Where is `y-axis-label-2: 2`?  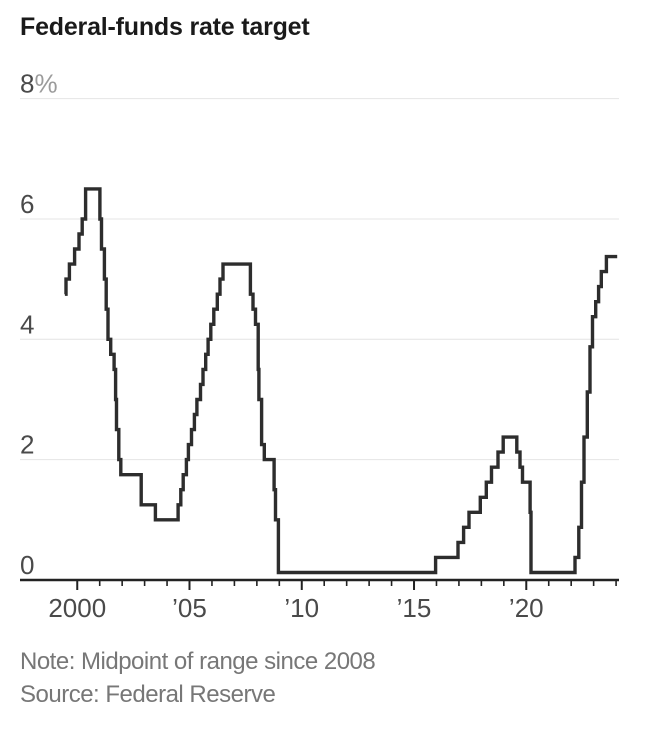 y-axis-label-2: 2 is located at coordinates (27, 445).